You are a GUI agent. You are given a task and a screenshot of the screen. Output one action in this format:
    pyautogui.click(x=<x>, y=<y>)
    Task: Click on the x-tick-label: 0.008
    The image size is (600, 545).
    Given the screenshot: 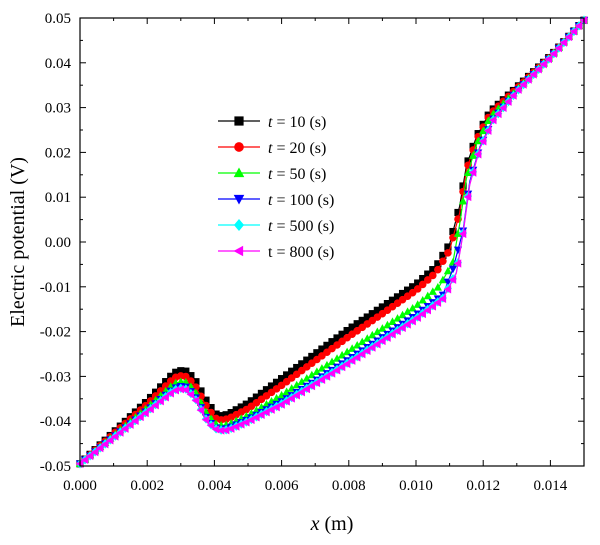 What is the action you would take?
    pyautogui.click(x=349, y=486)
    